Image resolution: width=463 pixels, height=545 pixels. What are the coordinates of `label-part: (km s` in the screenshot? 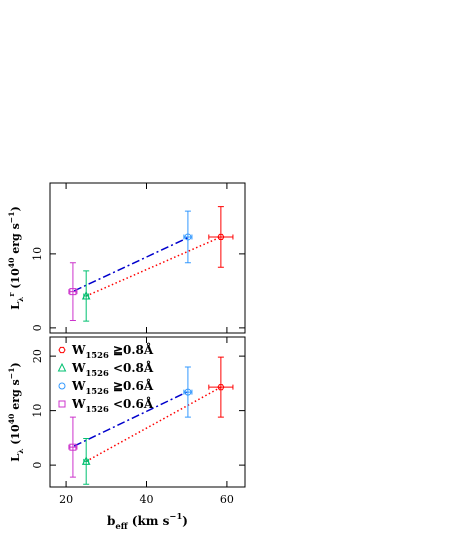 It's located at (149, 521).